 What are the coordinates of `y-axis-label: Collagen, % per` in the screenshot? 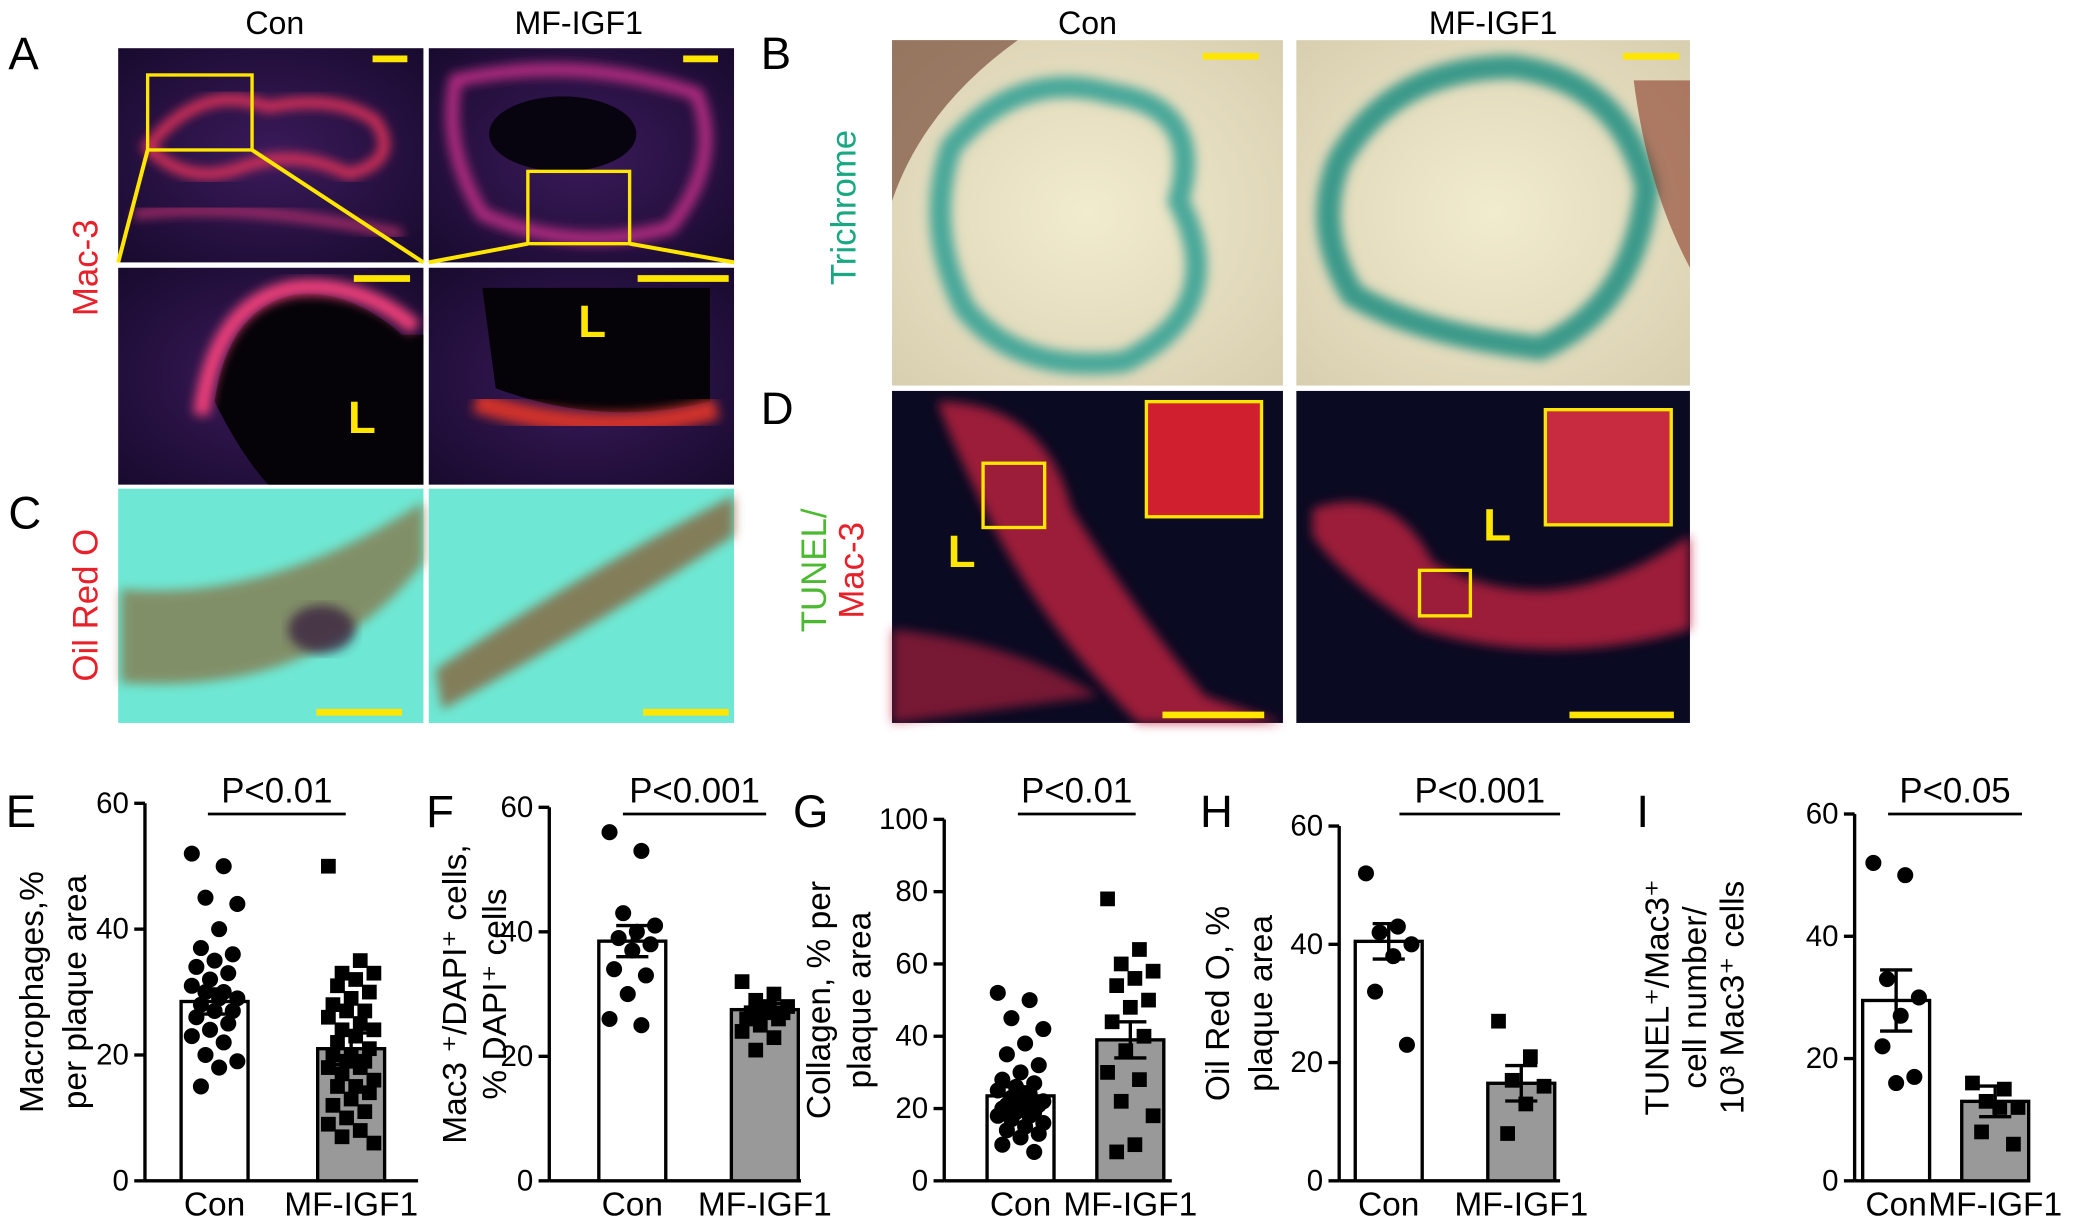 It's located at (819, 1000).